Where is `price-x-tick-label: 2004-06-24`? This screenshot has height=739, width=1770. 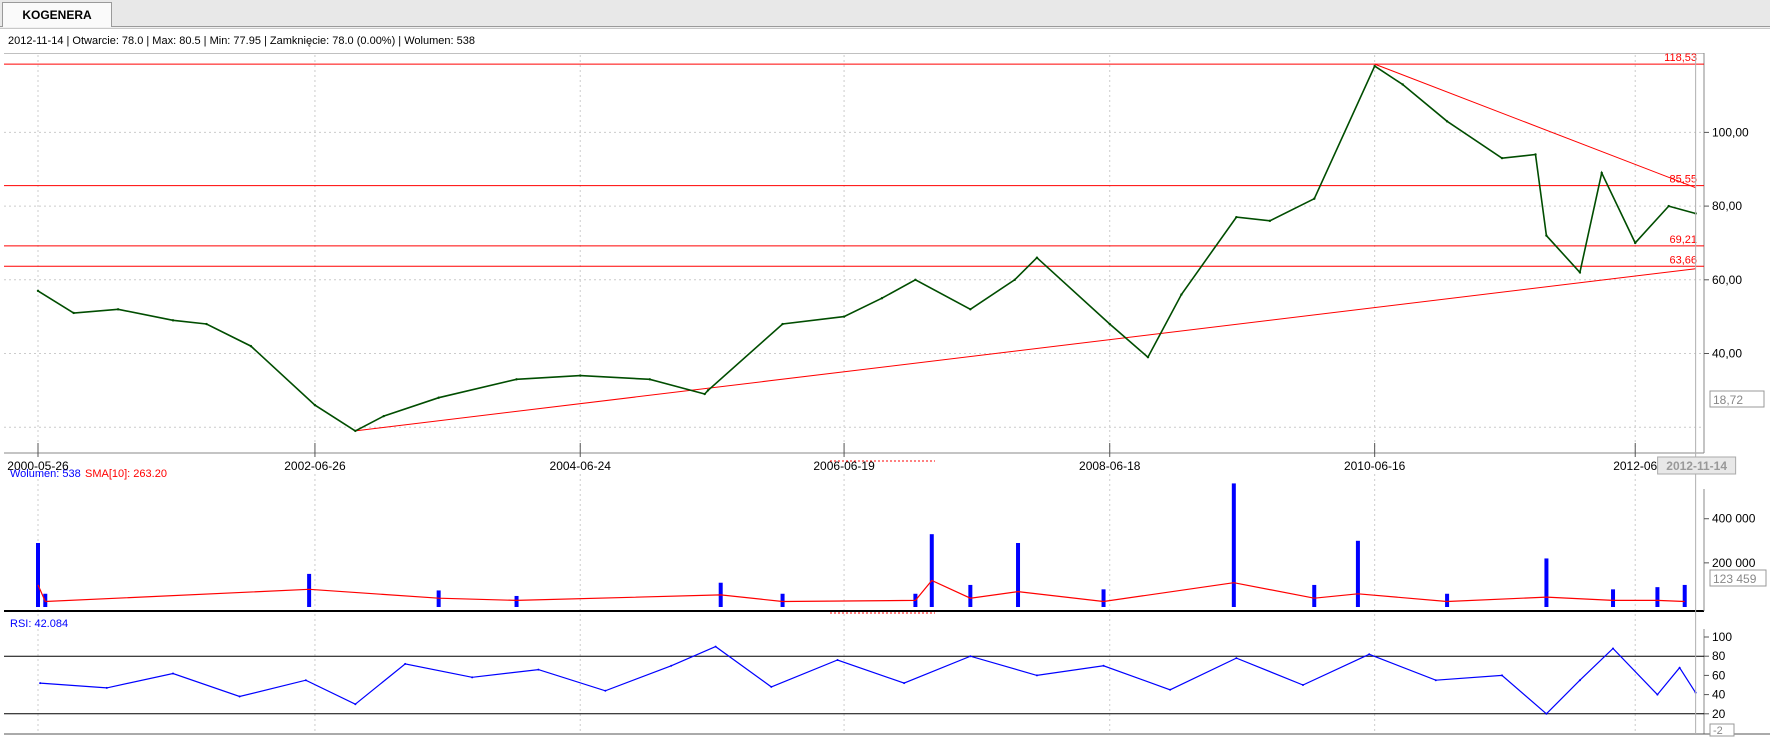
price-x-tick-label: 2004-06-24 is located at coordinates (581, 466).